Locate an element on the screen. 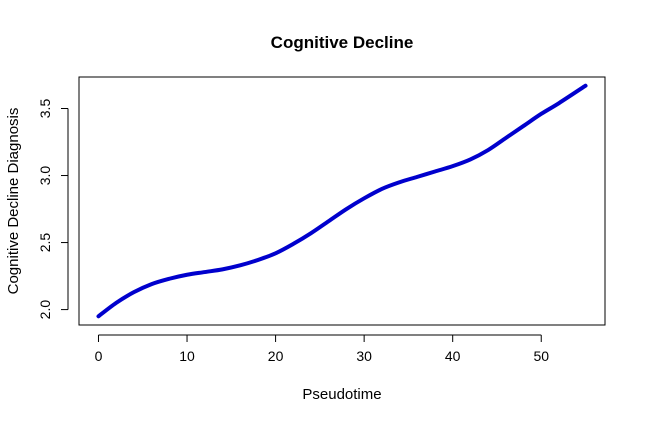 The width and height of the screenshot is (646, 423). x-tick-label: 40 is located at coordinates (453, 356).